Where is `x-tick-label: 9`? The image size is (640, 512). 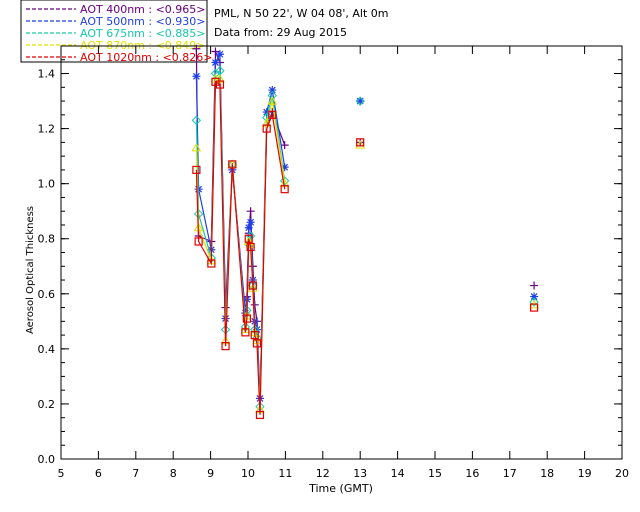 x-tick-label: 9 is located at coordinates (210, 473).